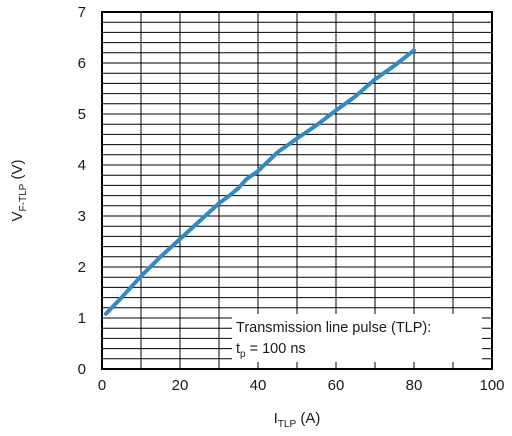  Describe the element at coordinates (82, 114) in the screenshot. I see `y-tick-label: 5` at that location.